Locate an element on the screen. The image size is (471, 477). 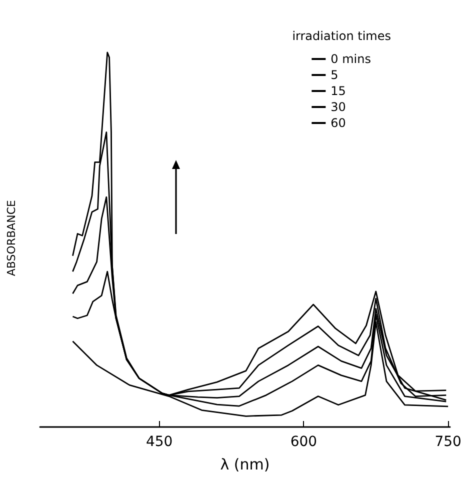
legend-label: 30 is located at coordinates (338, 107).